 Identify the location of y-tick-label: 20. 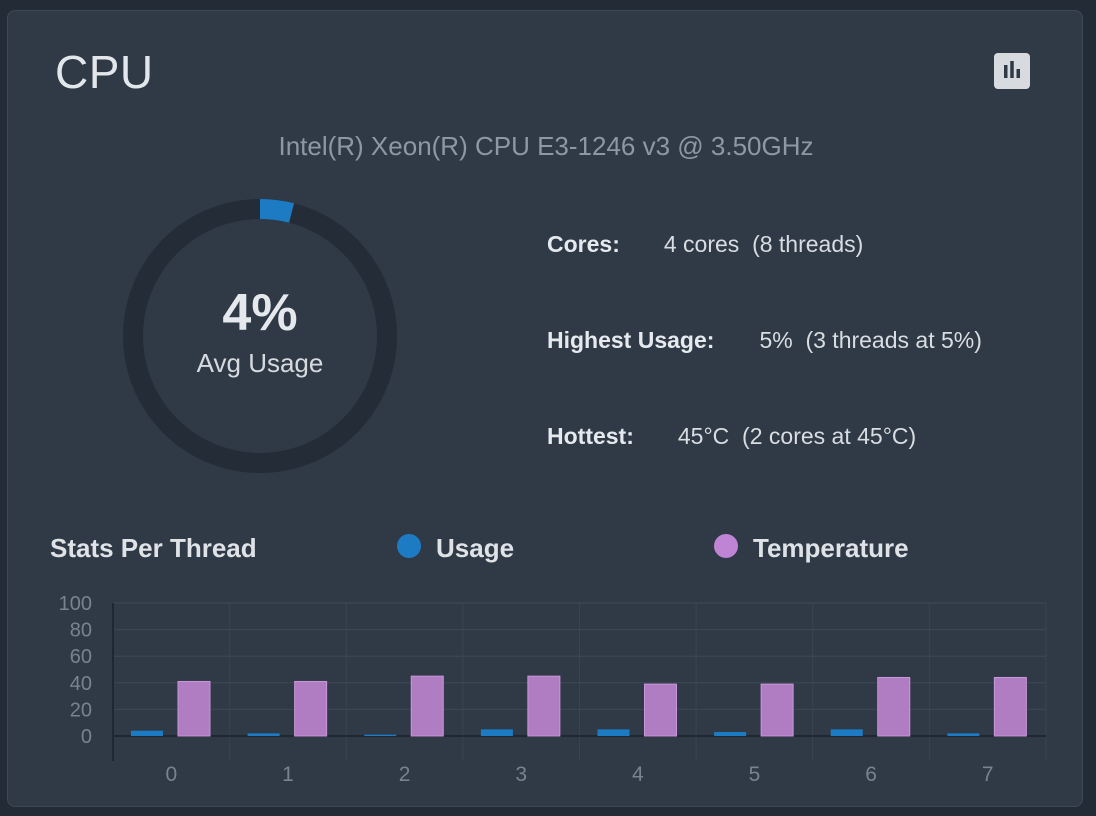
(81, 710).